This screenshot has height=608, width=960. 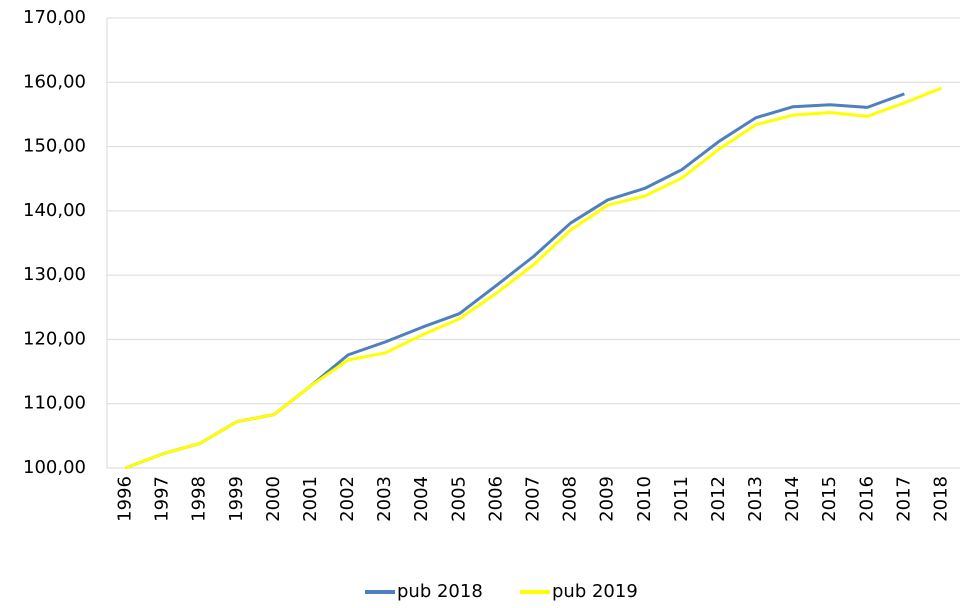 What do you see at coordinates (829, 499) in the screenshot?
I see `x-tick-label: 2015` at bounding box center [829, 499].